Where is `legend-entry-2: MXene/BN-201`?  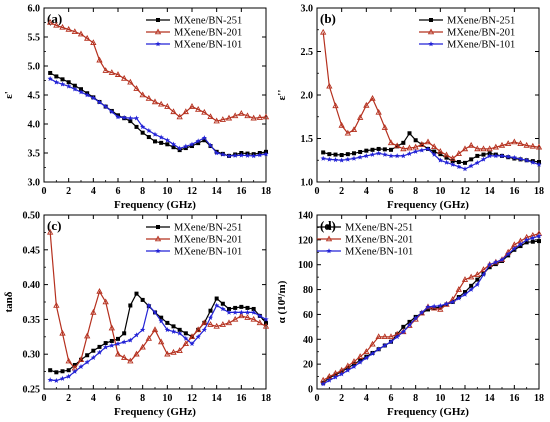 legend-entry-2: MXene/BN-201 is located at coordinates (194, 33).